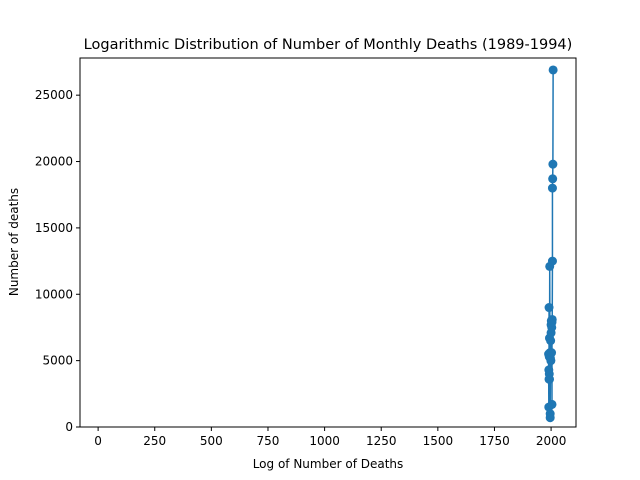  I want to click on x-axis-label: Log of Number of Deaths, so click(328, 464).